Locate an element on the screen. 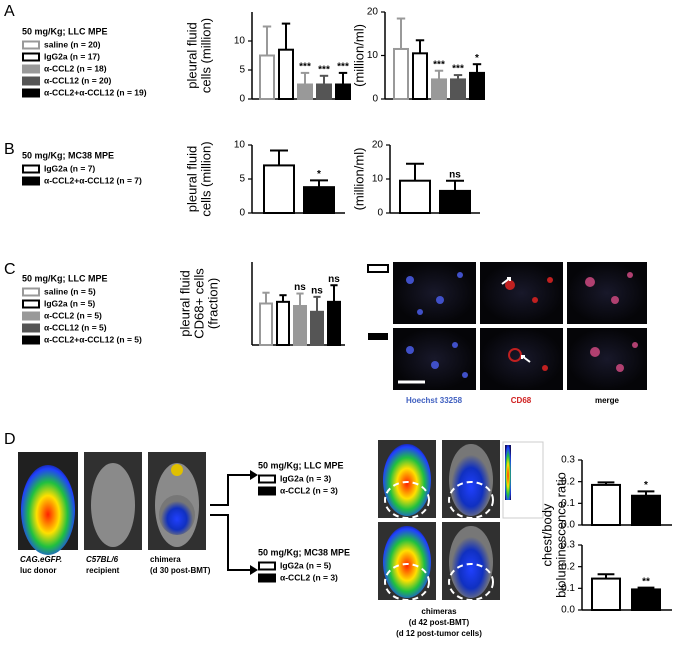 This screenshot has width=686, height=647. y-tick-label: 0.0 is located at coordinates (568, 525).